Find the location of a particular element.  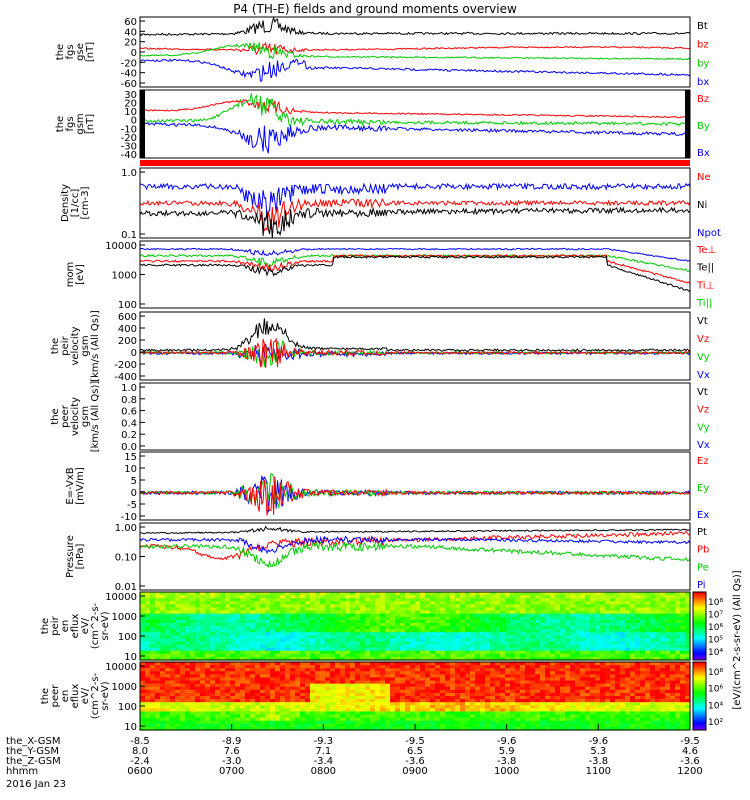

y-tick-label: 20 is located at coordinates (130, 43).